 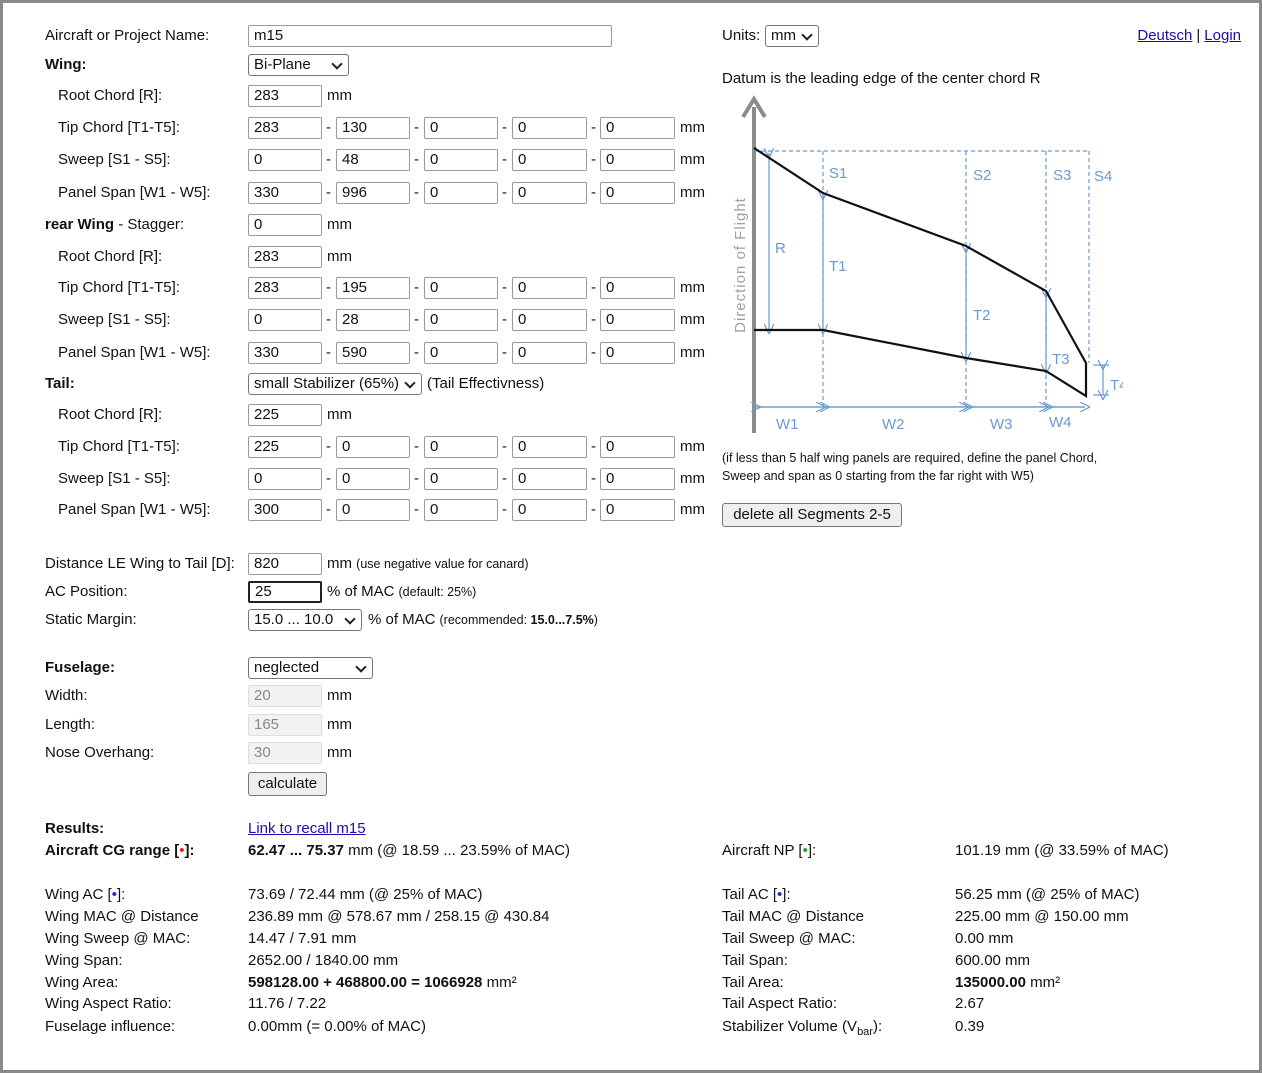 I want to click on top-links: Deutsch | Login, so click(x=1189, y=36).